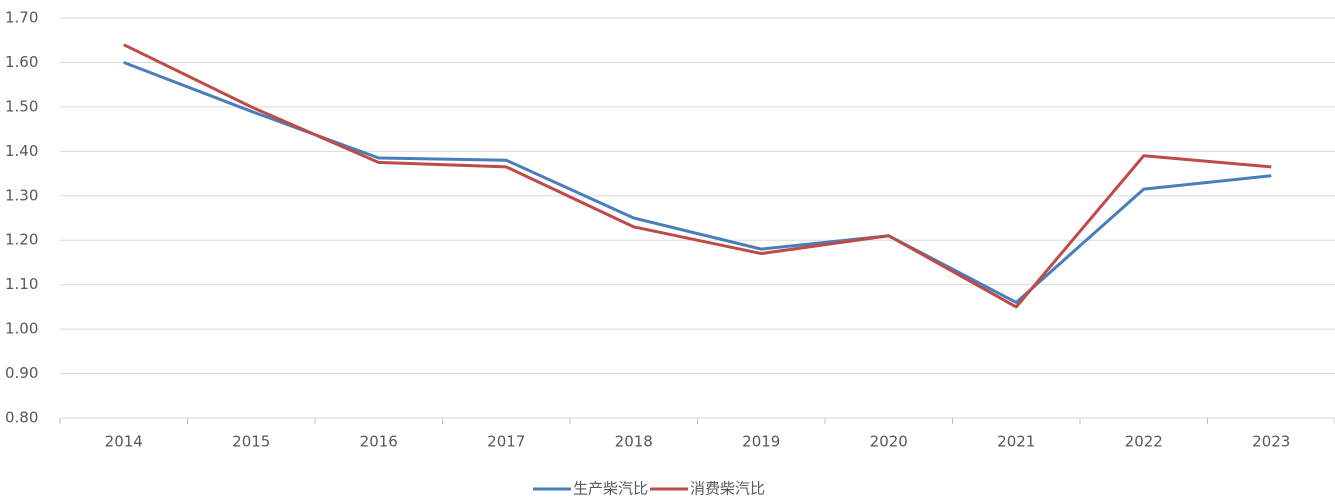  I want to click on x-tick-label: 2022, so click(1144, 442).